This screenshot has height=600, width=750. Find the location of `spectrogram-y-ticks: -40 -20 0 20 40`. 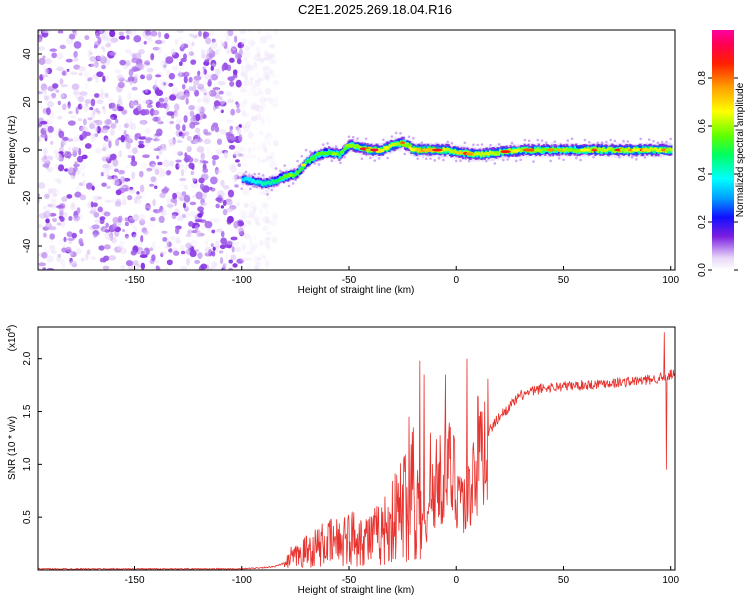

spectrogram-y-ticks: -40 -20 0 20 40 is located at coordinates (32, 150).